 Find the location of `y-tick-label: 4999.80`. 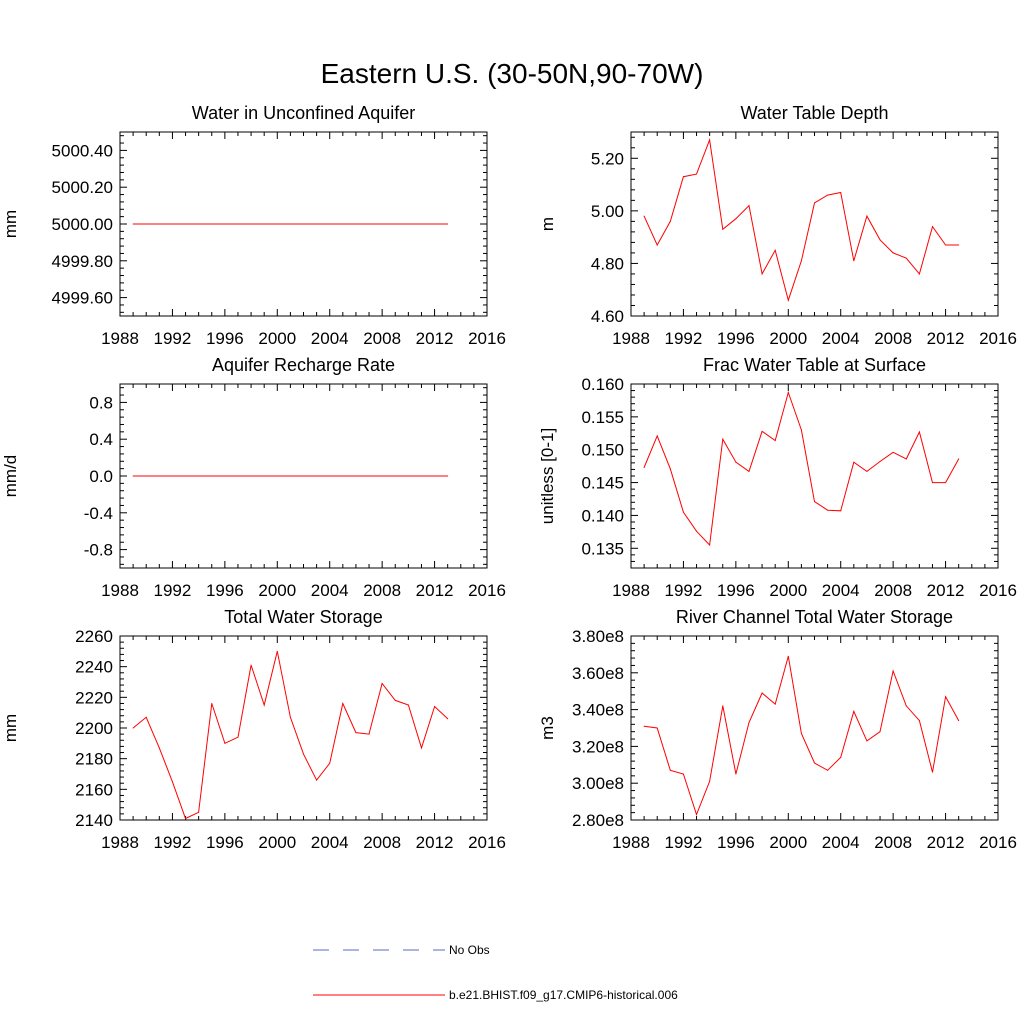

y-tick-label: 4999.80 is located at coordinates (82, 261).